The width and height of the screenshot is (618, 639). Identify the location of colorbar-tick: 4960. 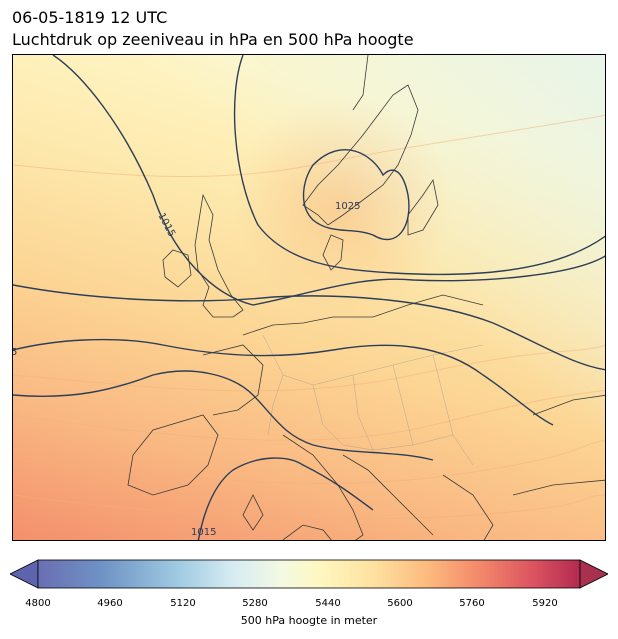
(110, 603).